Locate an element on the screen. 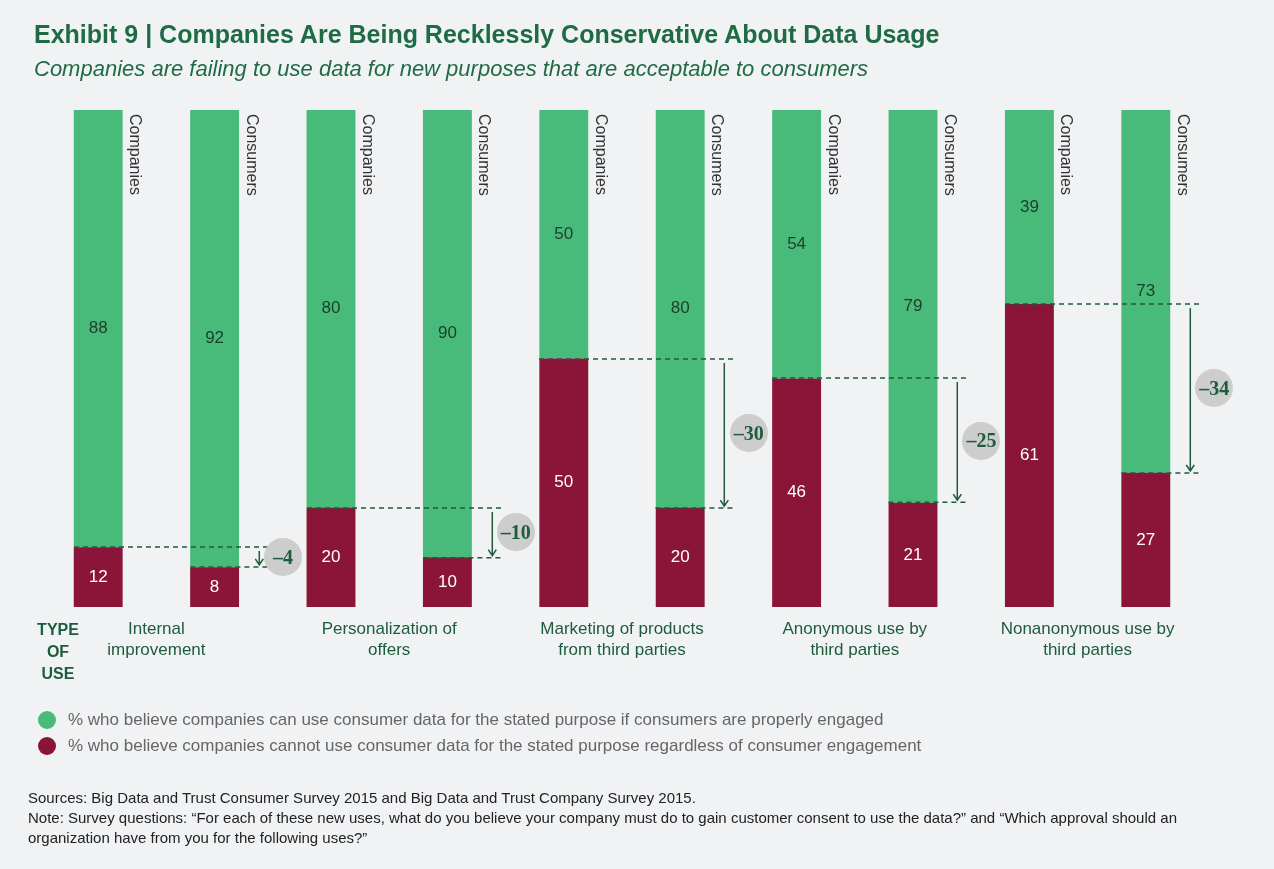 This screenshot has width=1274, height=869. text: Internal improvement is located at coordinates (156, 639).